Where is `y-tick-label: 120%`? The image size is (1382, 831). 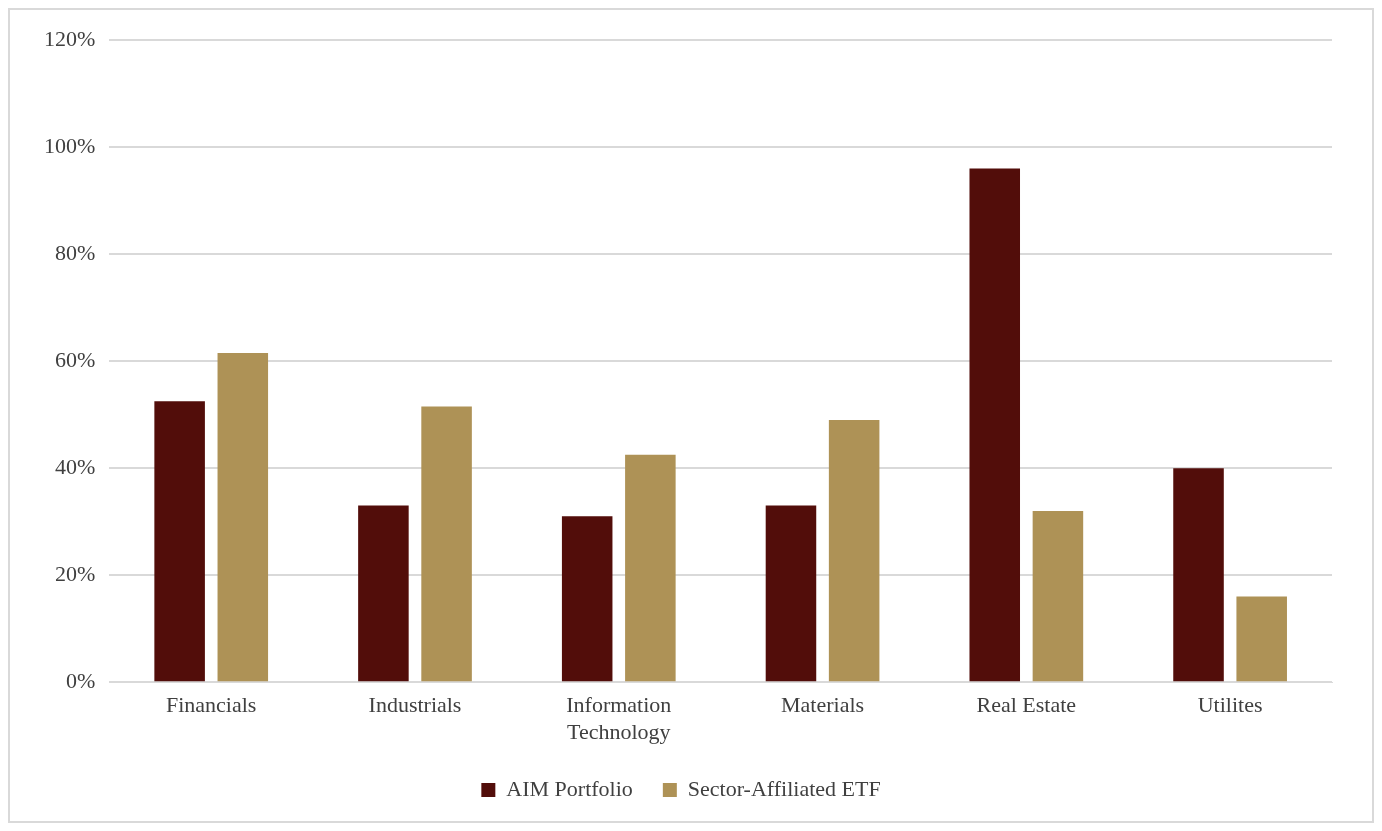 y-tick-label: 120% is located at coordinates (70, 38).